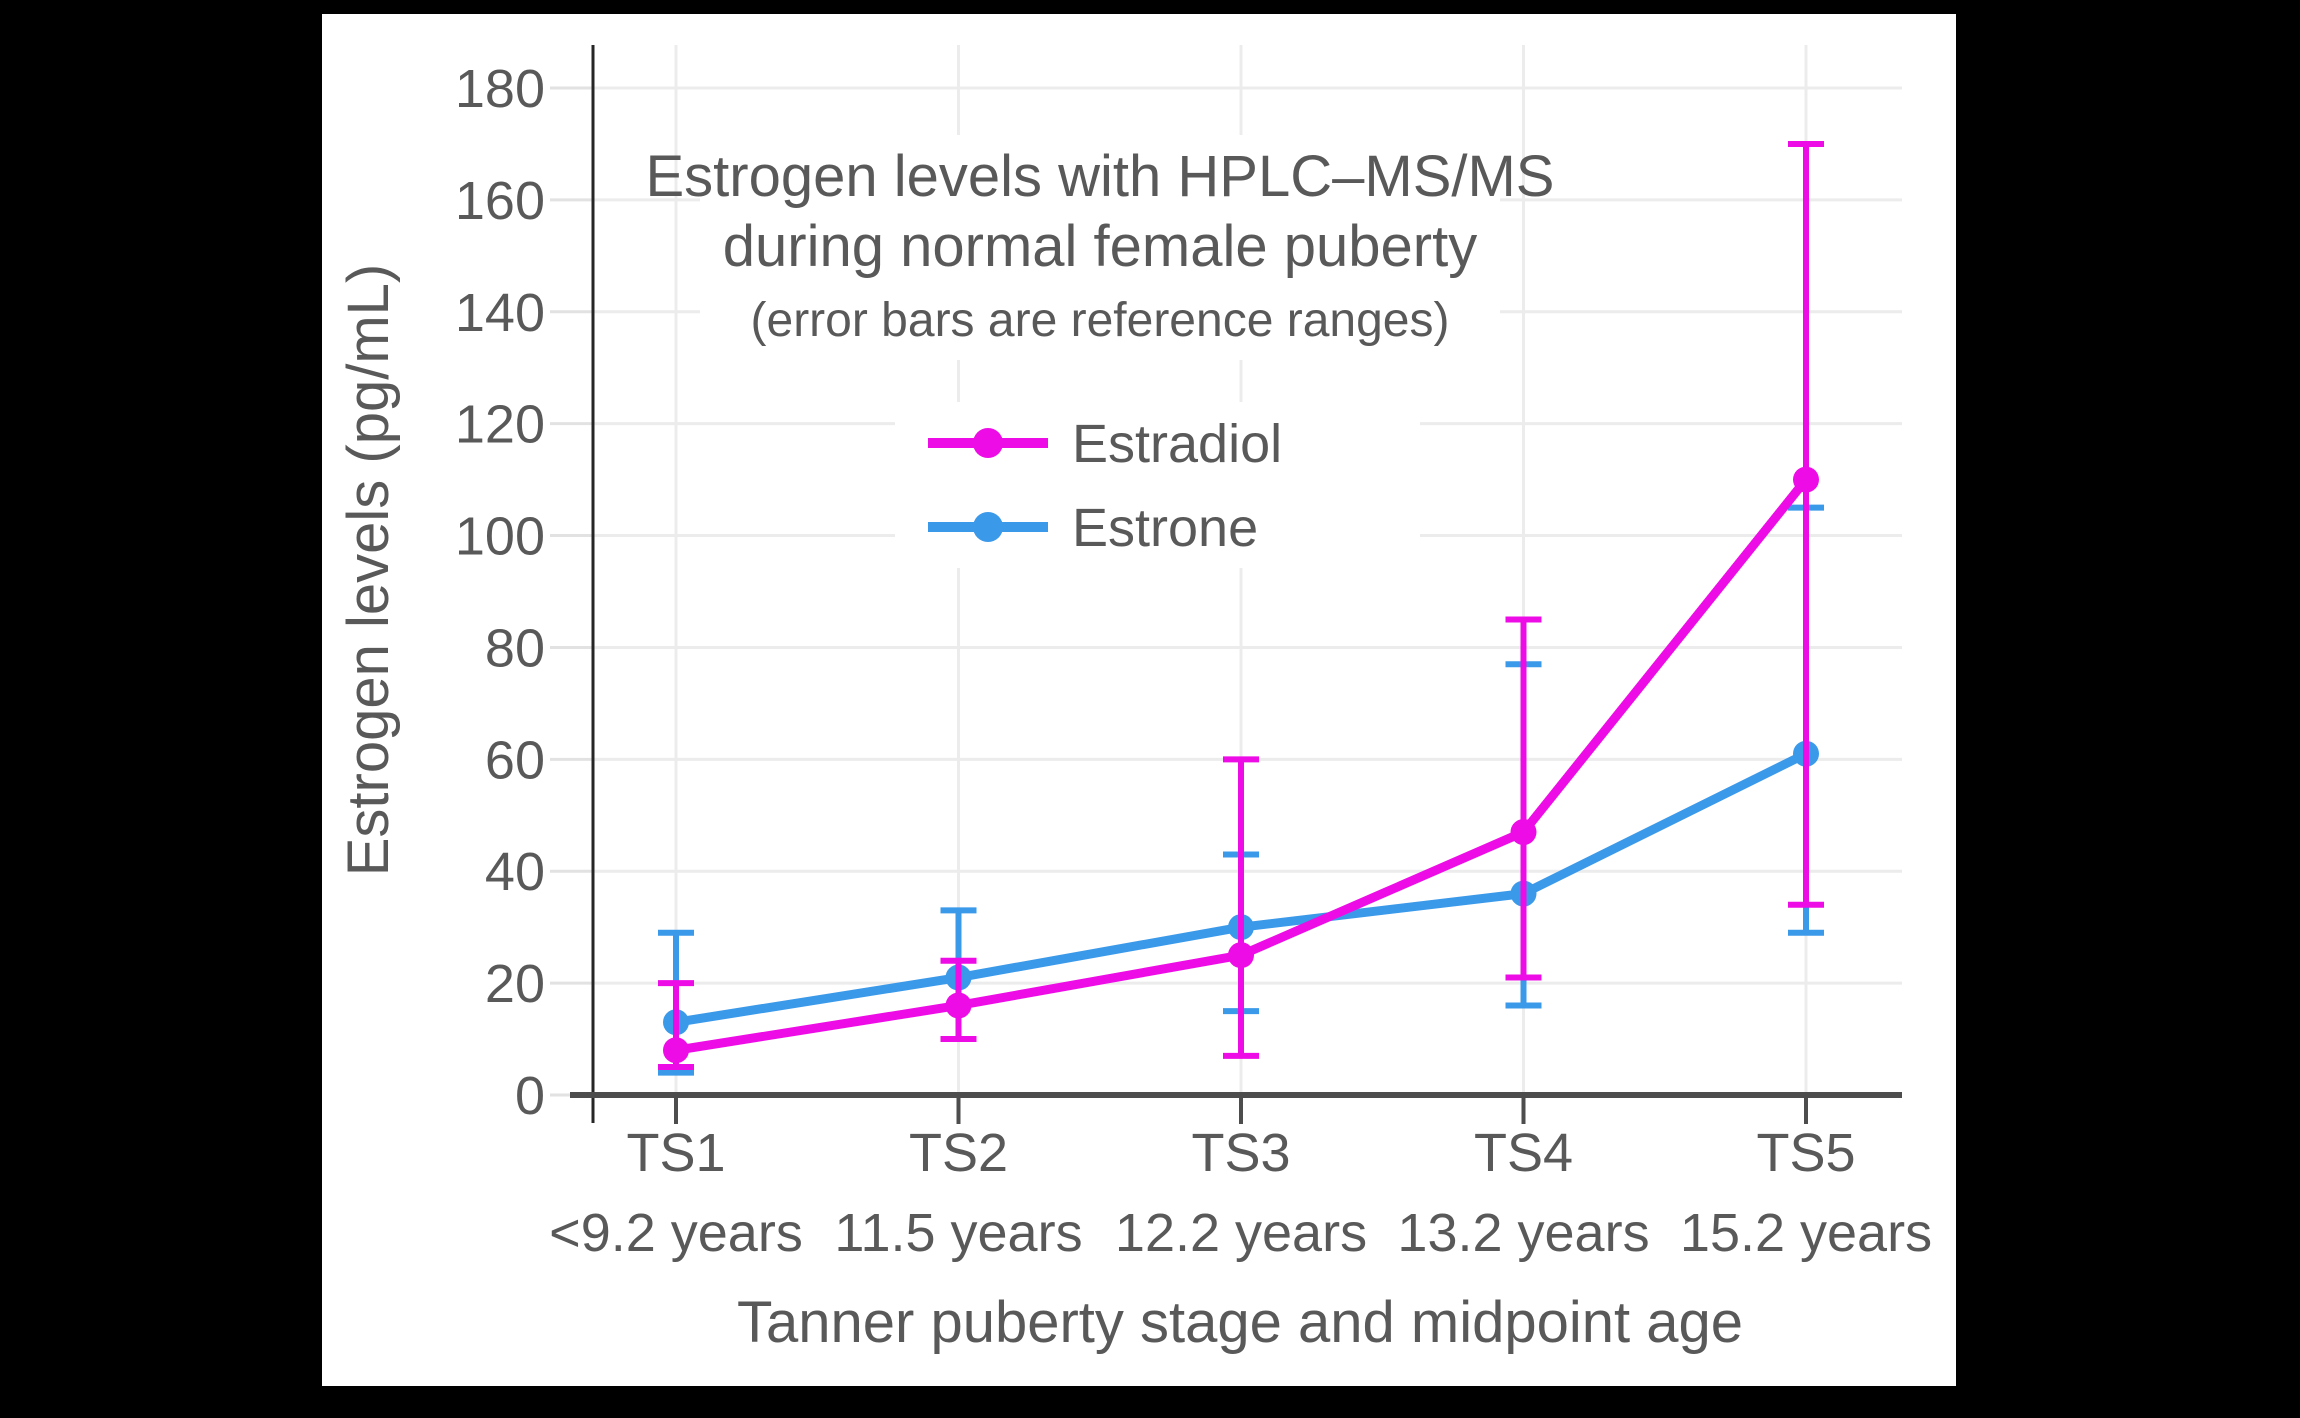  What do you see at coordinates (515, 760) in the screenshot?
I see `y-tick-label: 60` at bounding box center [515, 760].